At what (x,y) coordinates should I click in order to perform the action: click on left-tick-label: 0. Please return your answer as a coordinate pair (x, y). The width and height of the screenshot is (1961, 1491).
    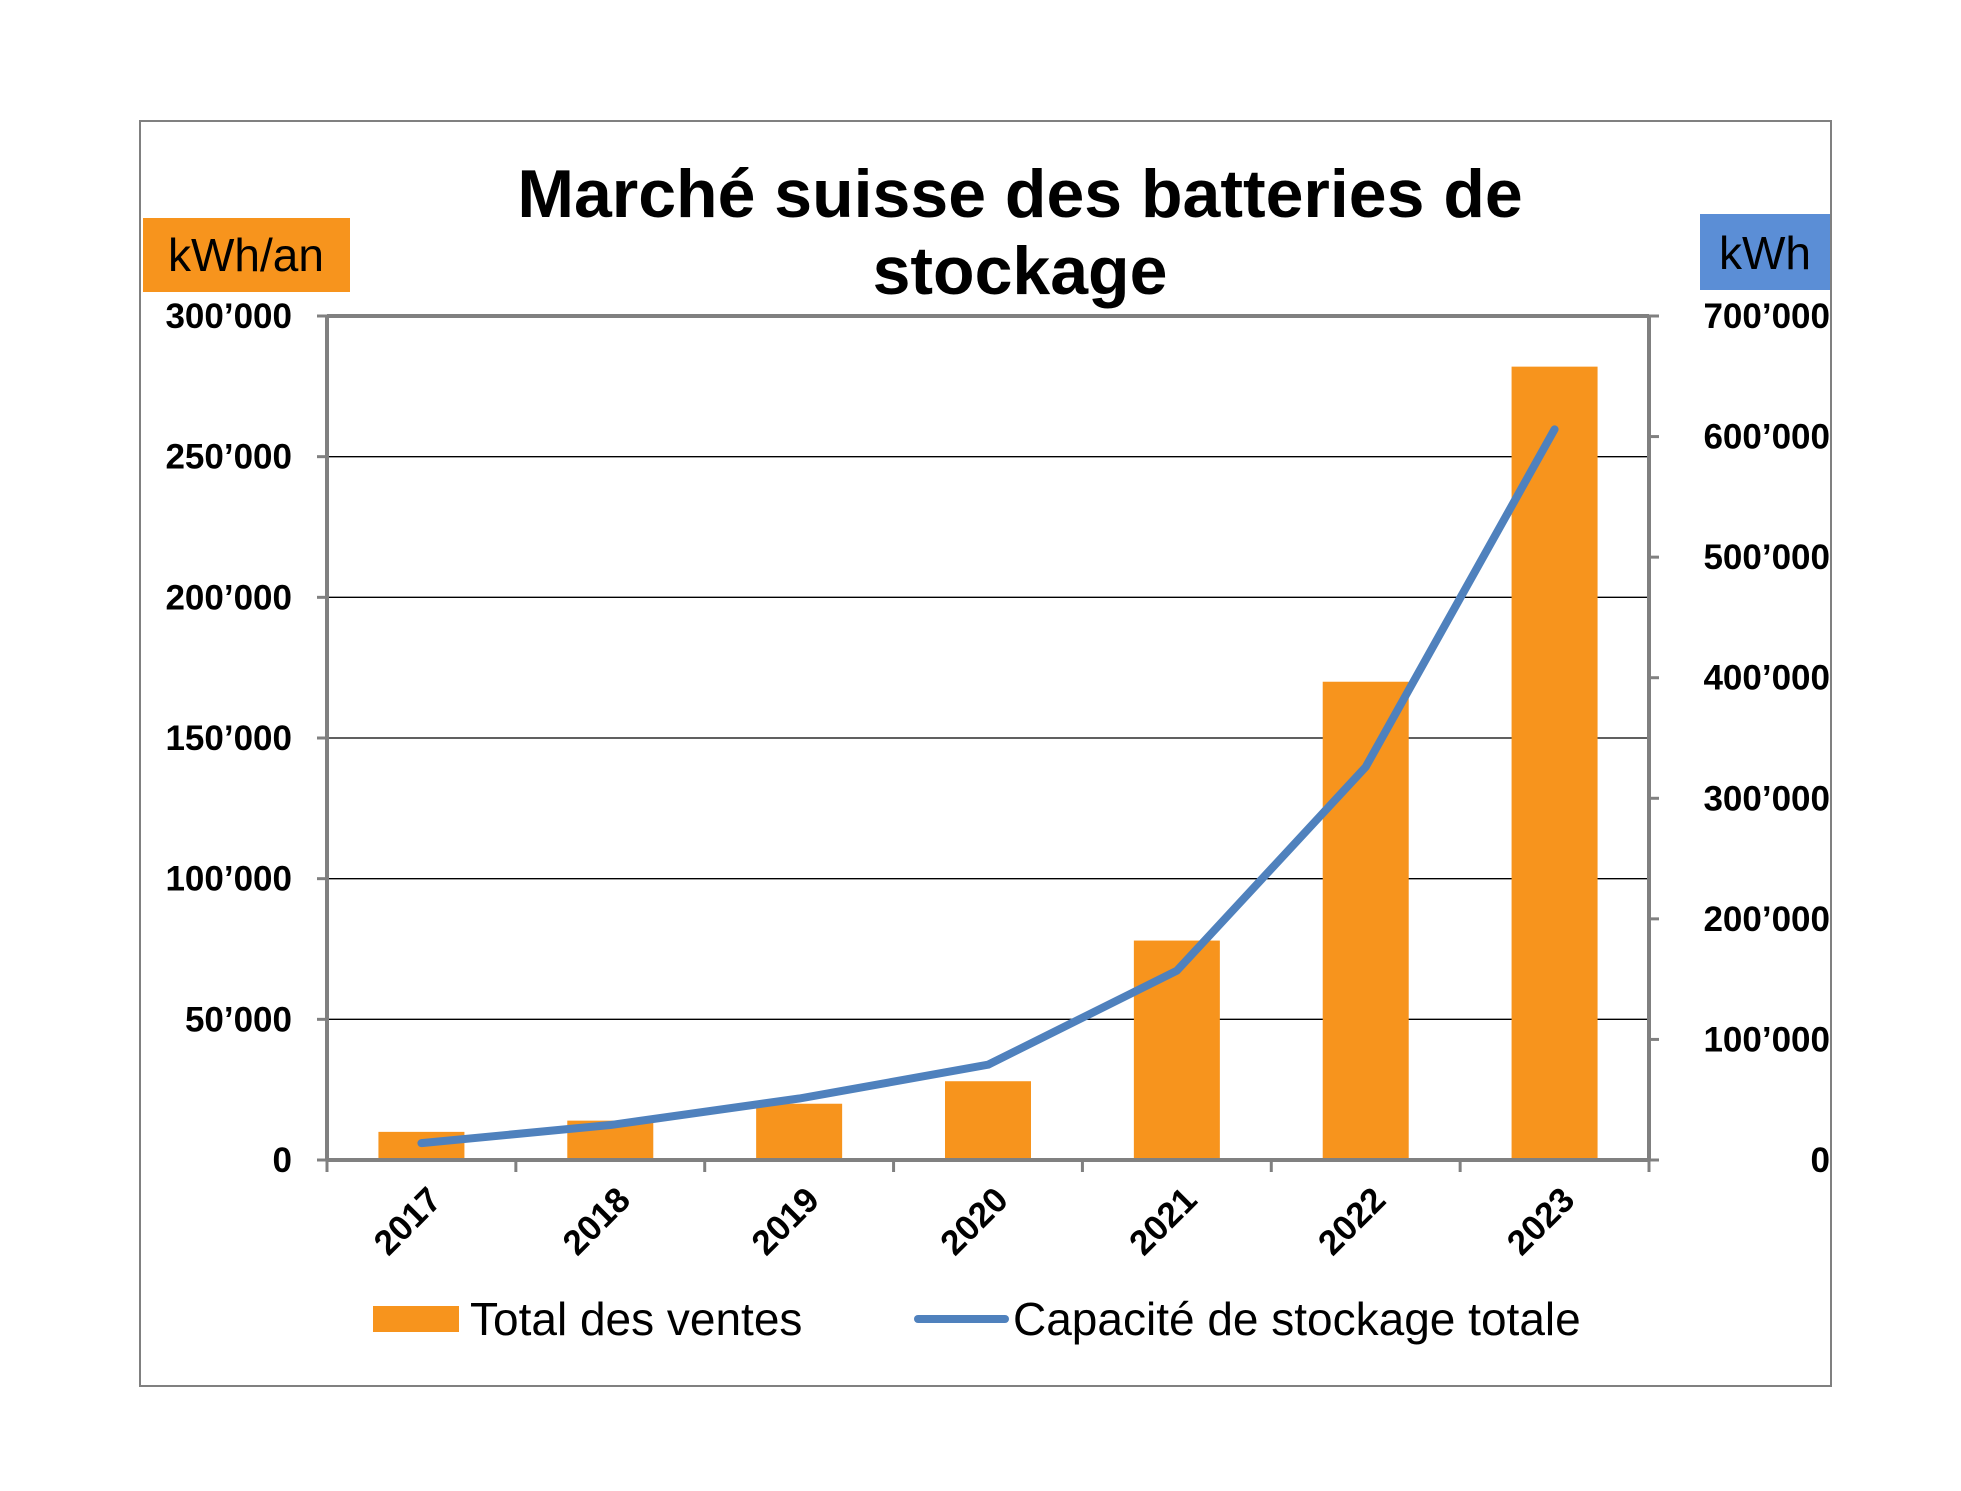
    Looking at the image, I should click on (282, 1160).